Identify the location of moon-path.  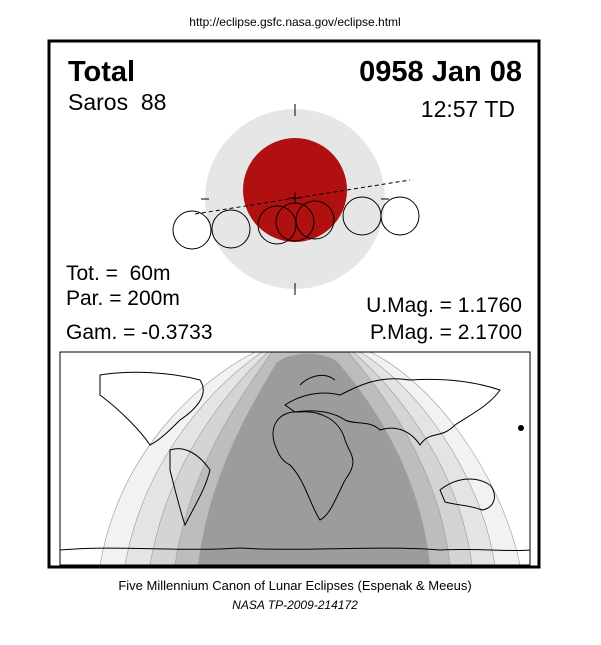
(302, 197).